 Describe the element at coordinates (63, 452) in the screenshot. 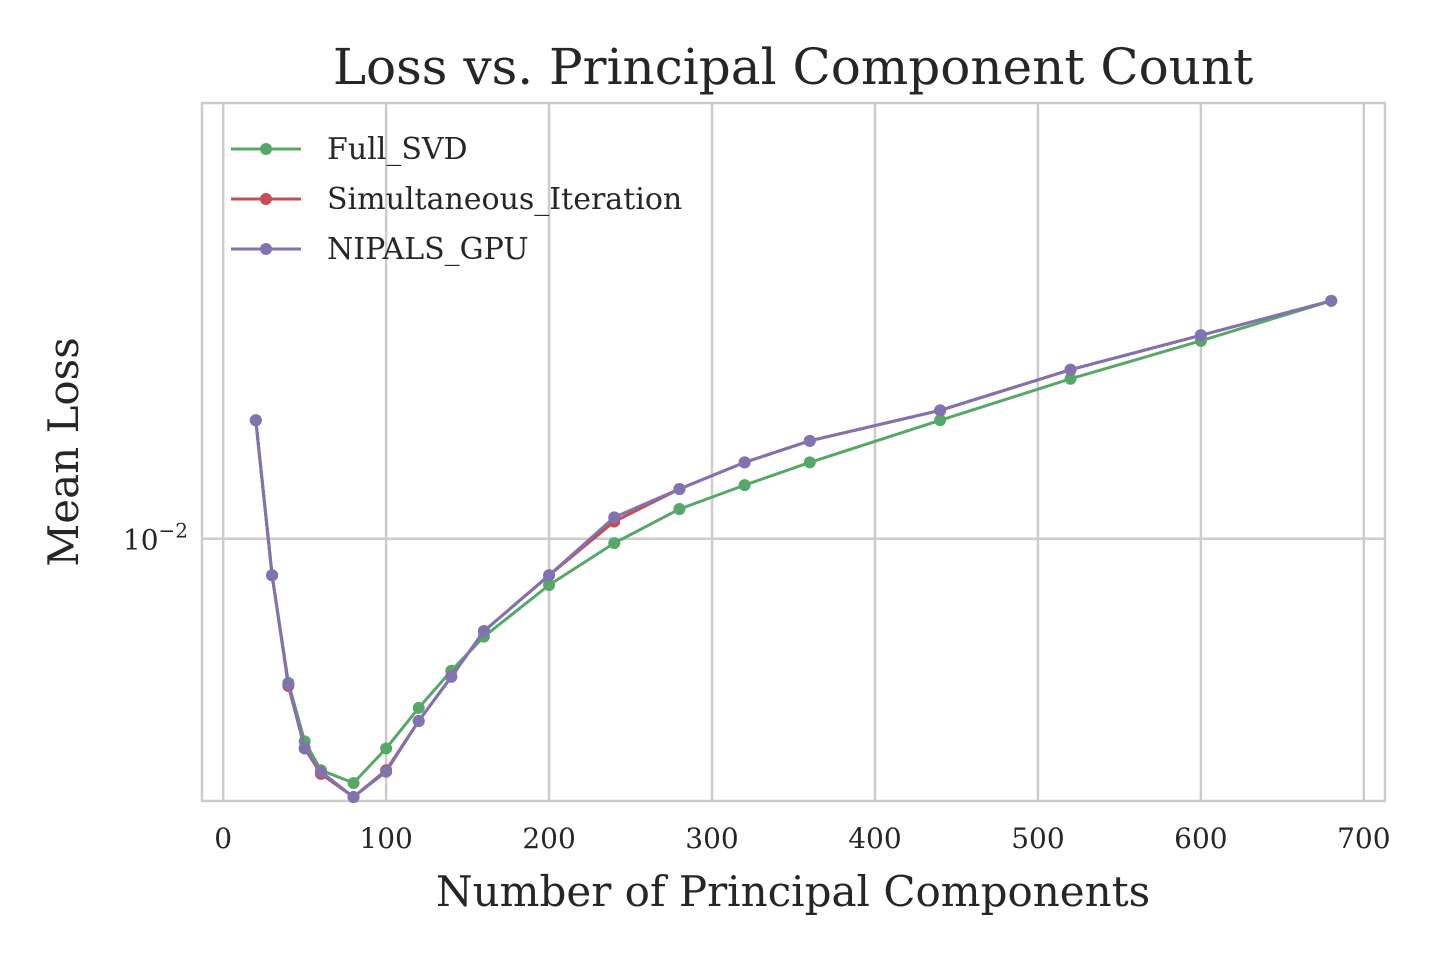

I see `y-axis-label: Mean Loss` at that location.